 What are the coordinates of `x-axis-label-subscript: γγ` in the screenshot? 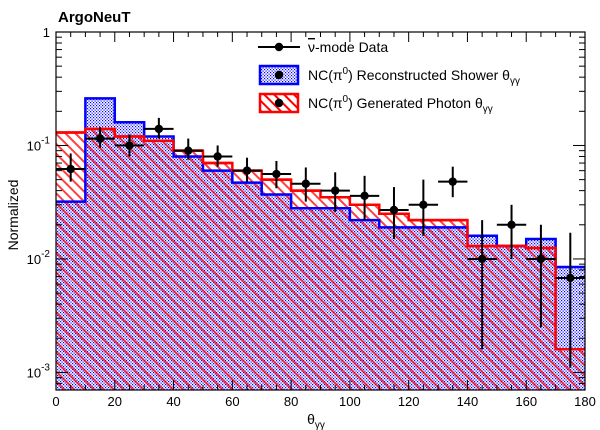 It's located at (320, 425).